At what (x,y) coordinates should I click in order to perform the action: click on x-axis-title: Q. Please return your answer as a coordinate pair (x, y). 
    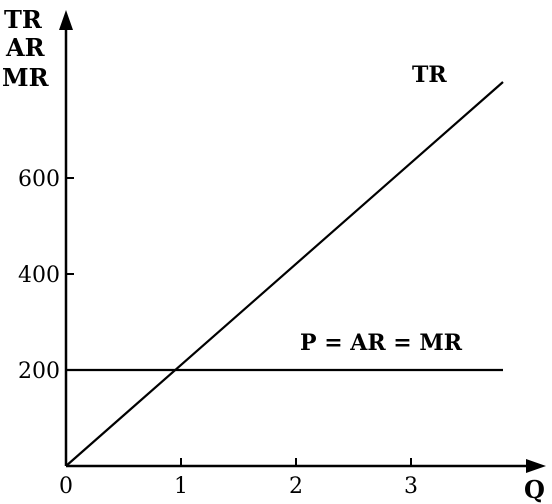
    Looking at the image, I should click on (534, 489).